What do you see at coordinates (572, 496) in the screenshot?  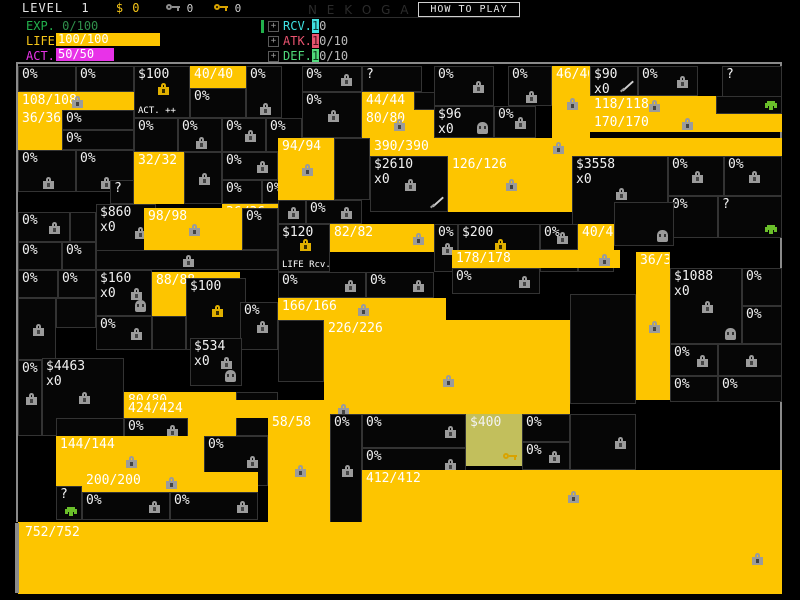 I see `grid-cell: 412/412` at bounding box center [572, 496].